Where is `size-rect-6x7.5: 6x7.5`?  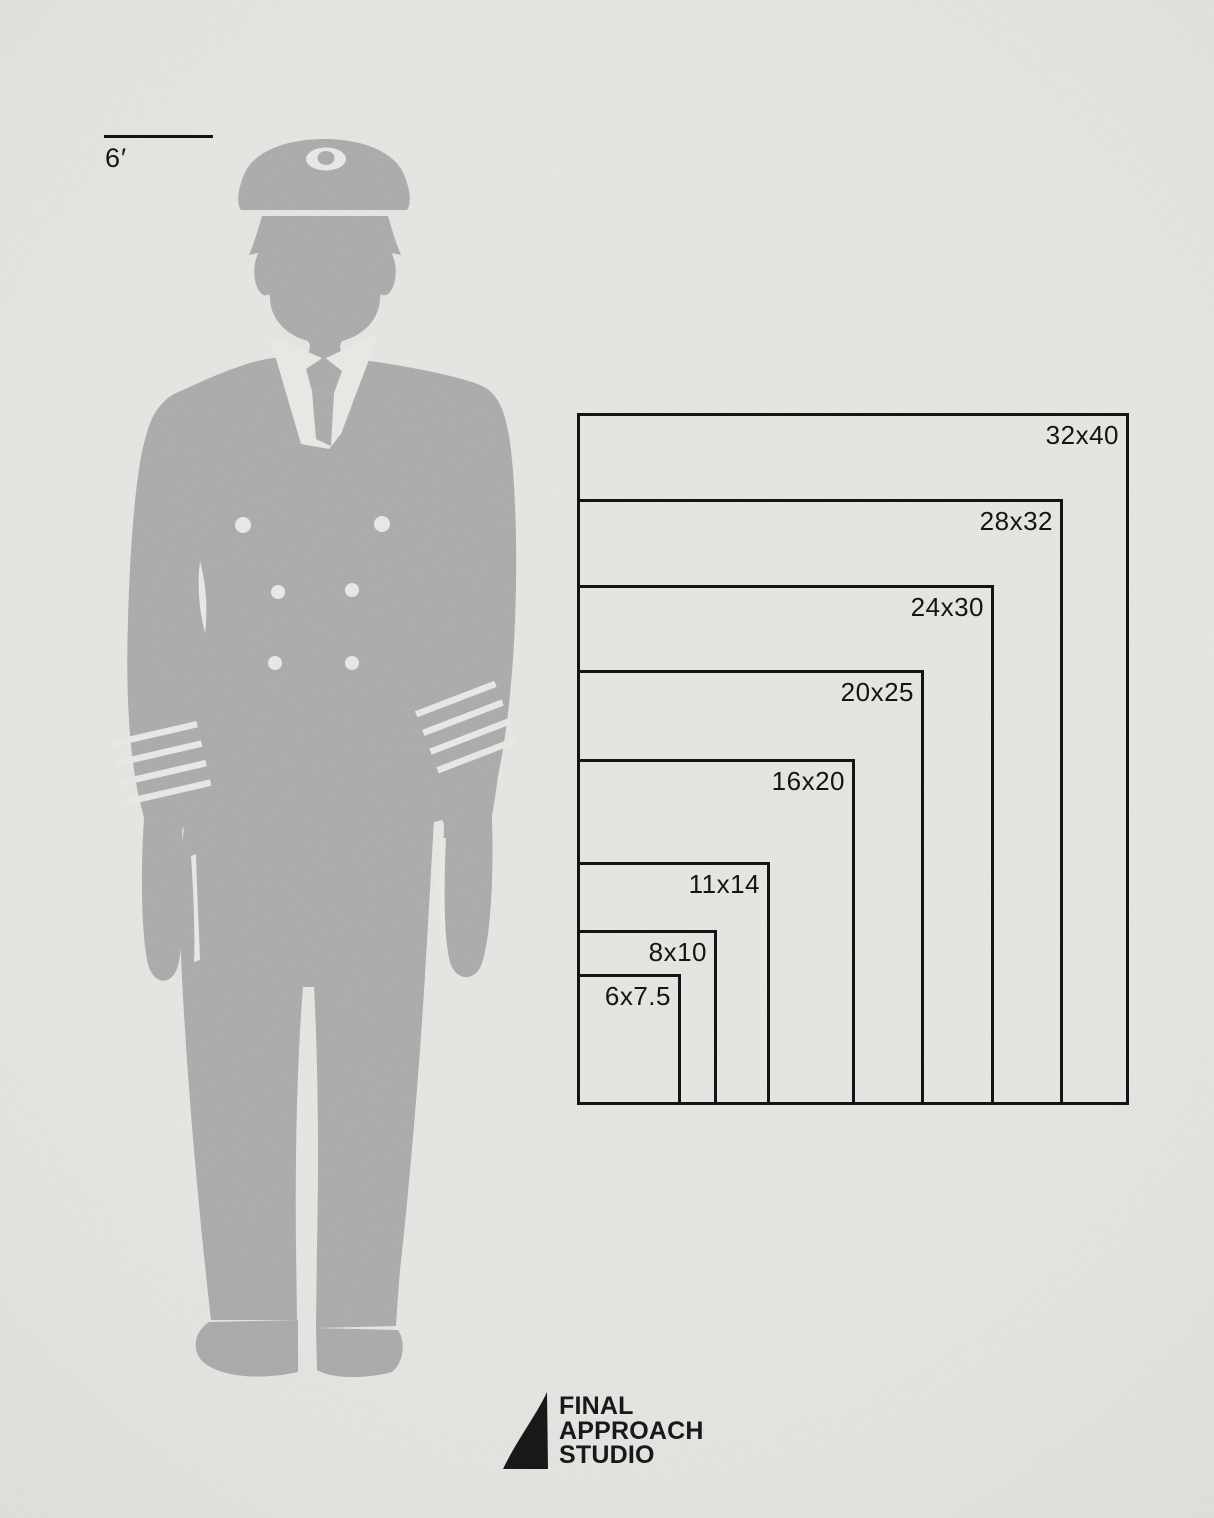
size-rect-6x7.5: 6x7.5 is located at coordinates (629, 1039).